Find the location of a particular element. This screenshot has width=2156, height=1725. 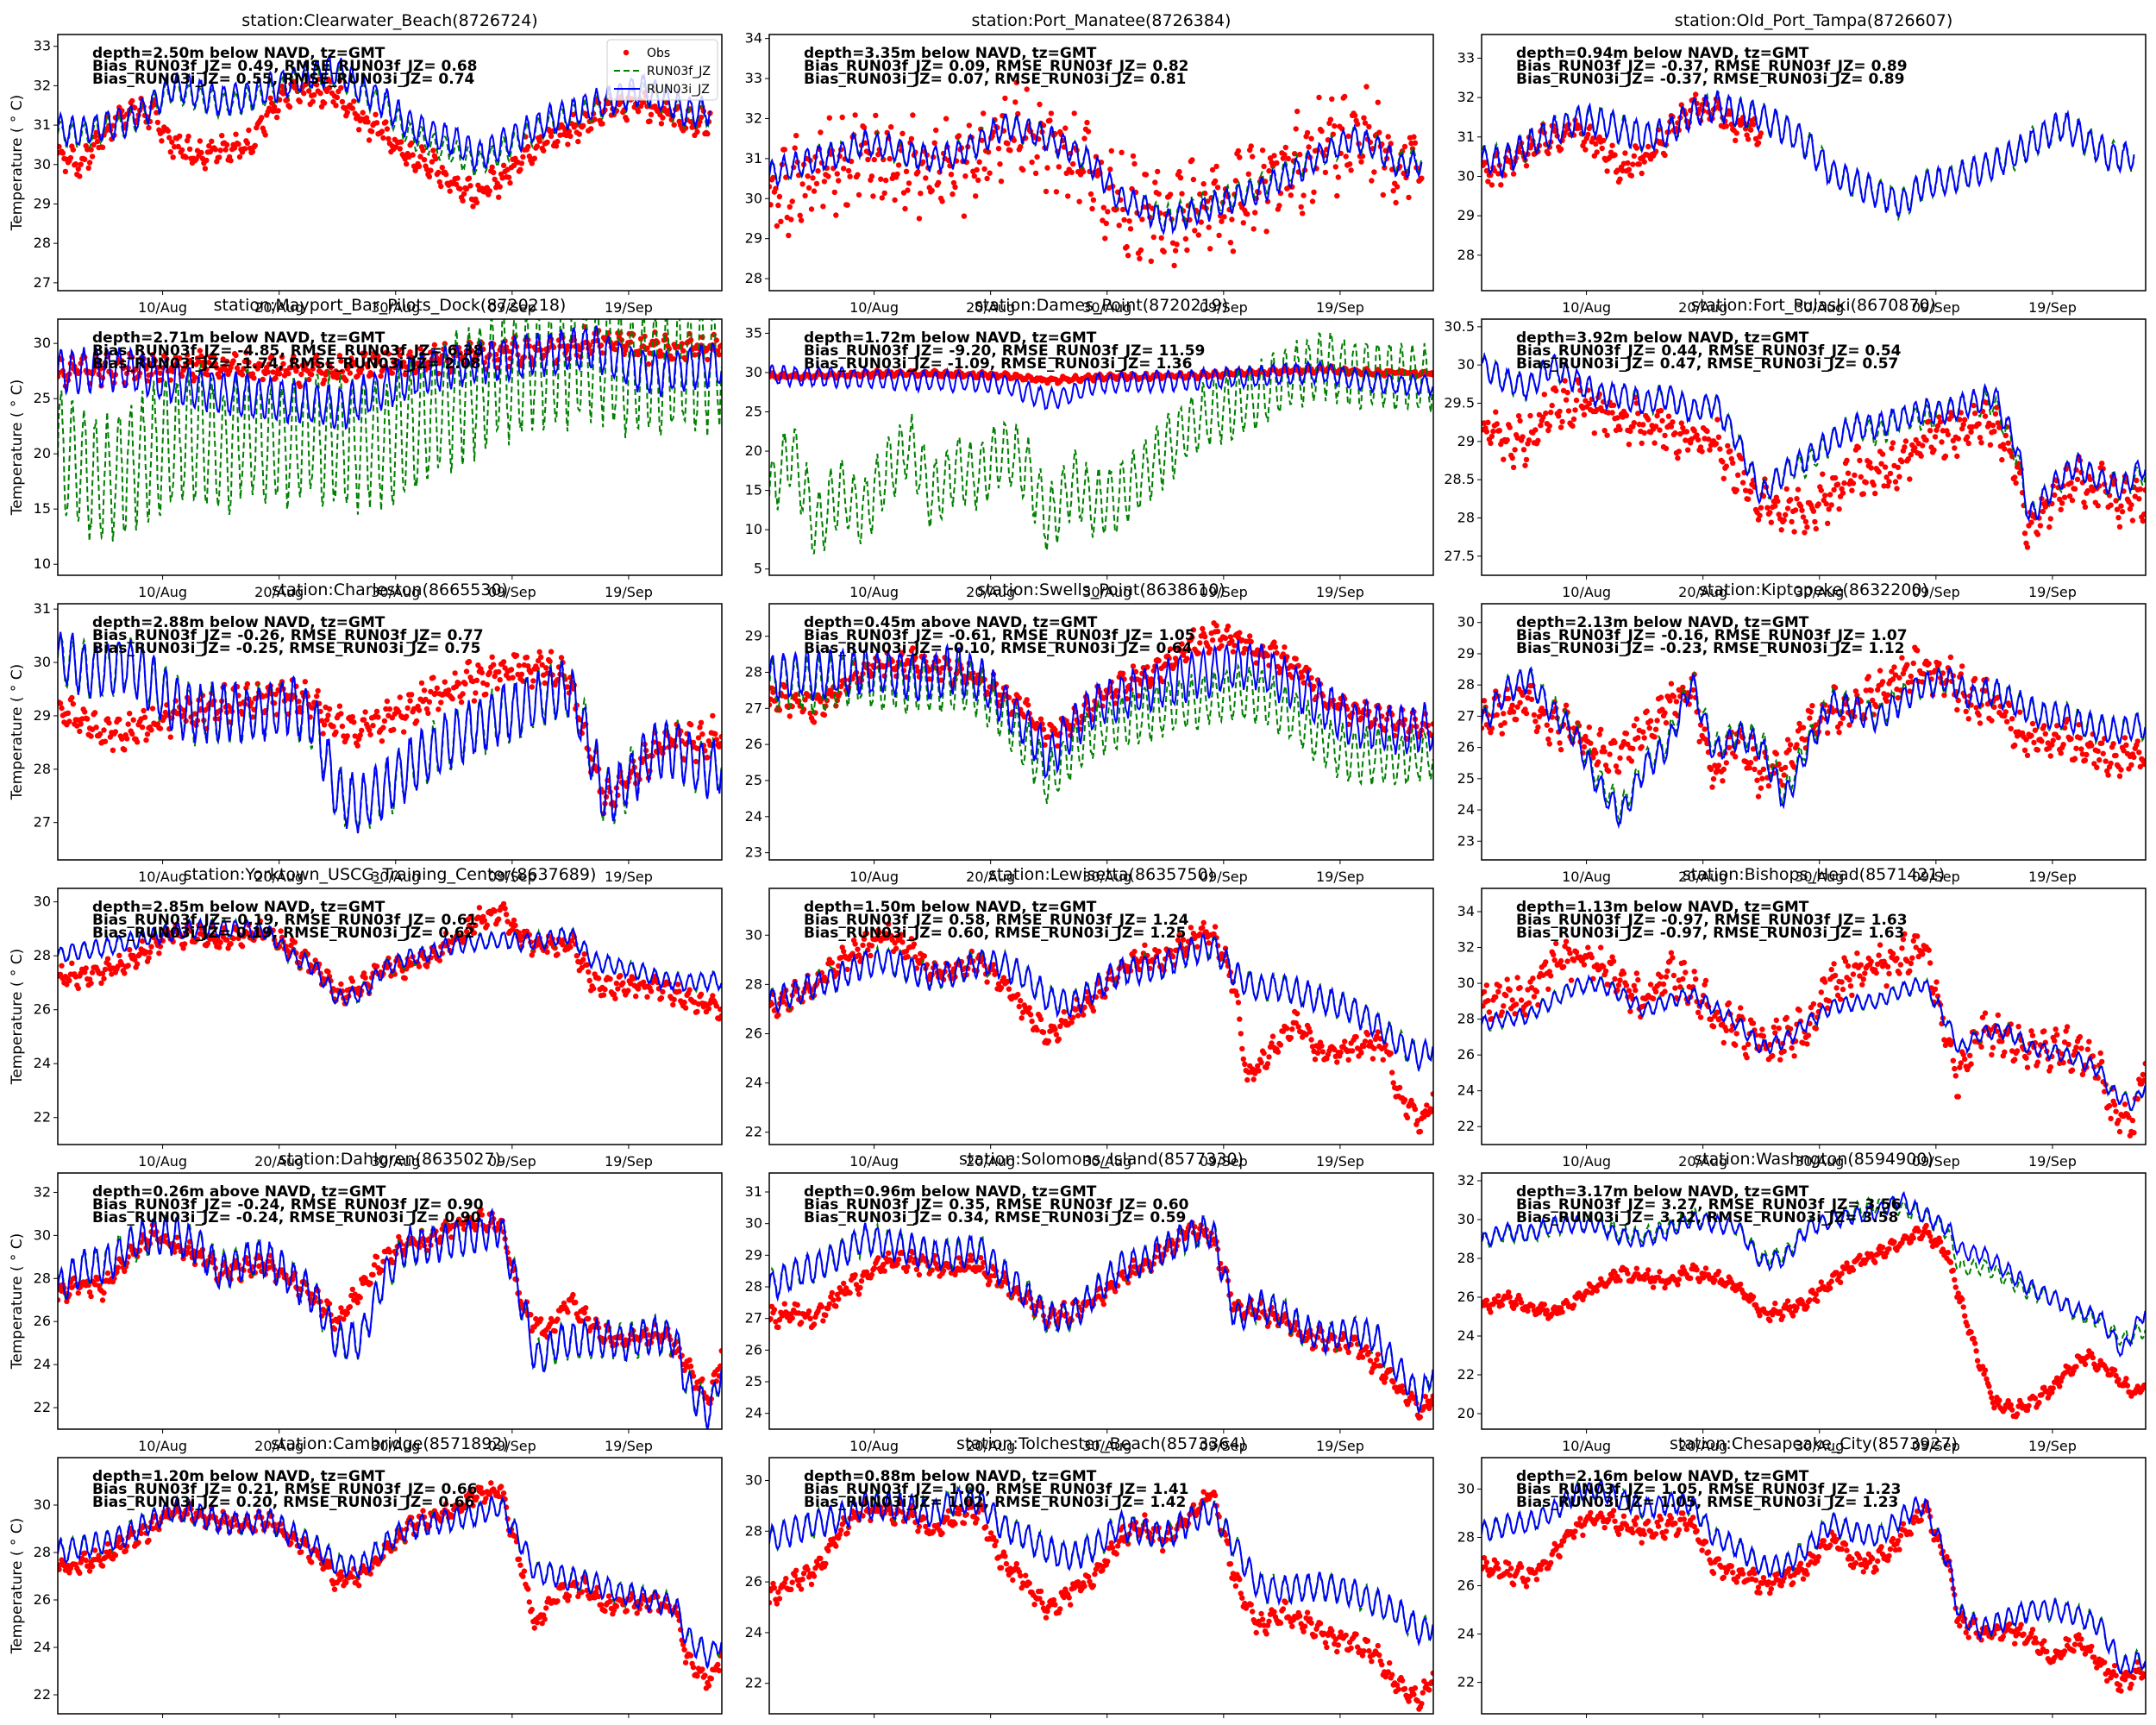

y-tick-label: 26 is located at coordinates (1466, 748).